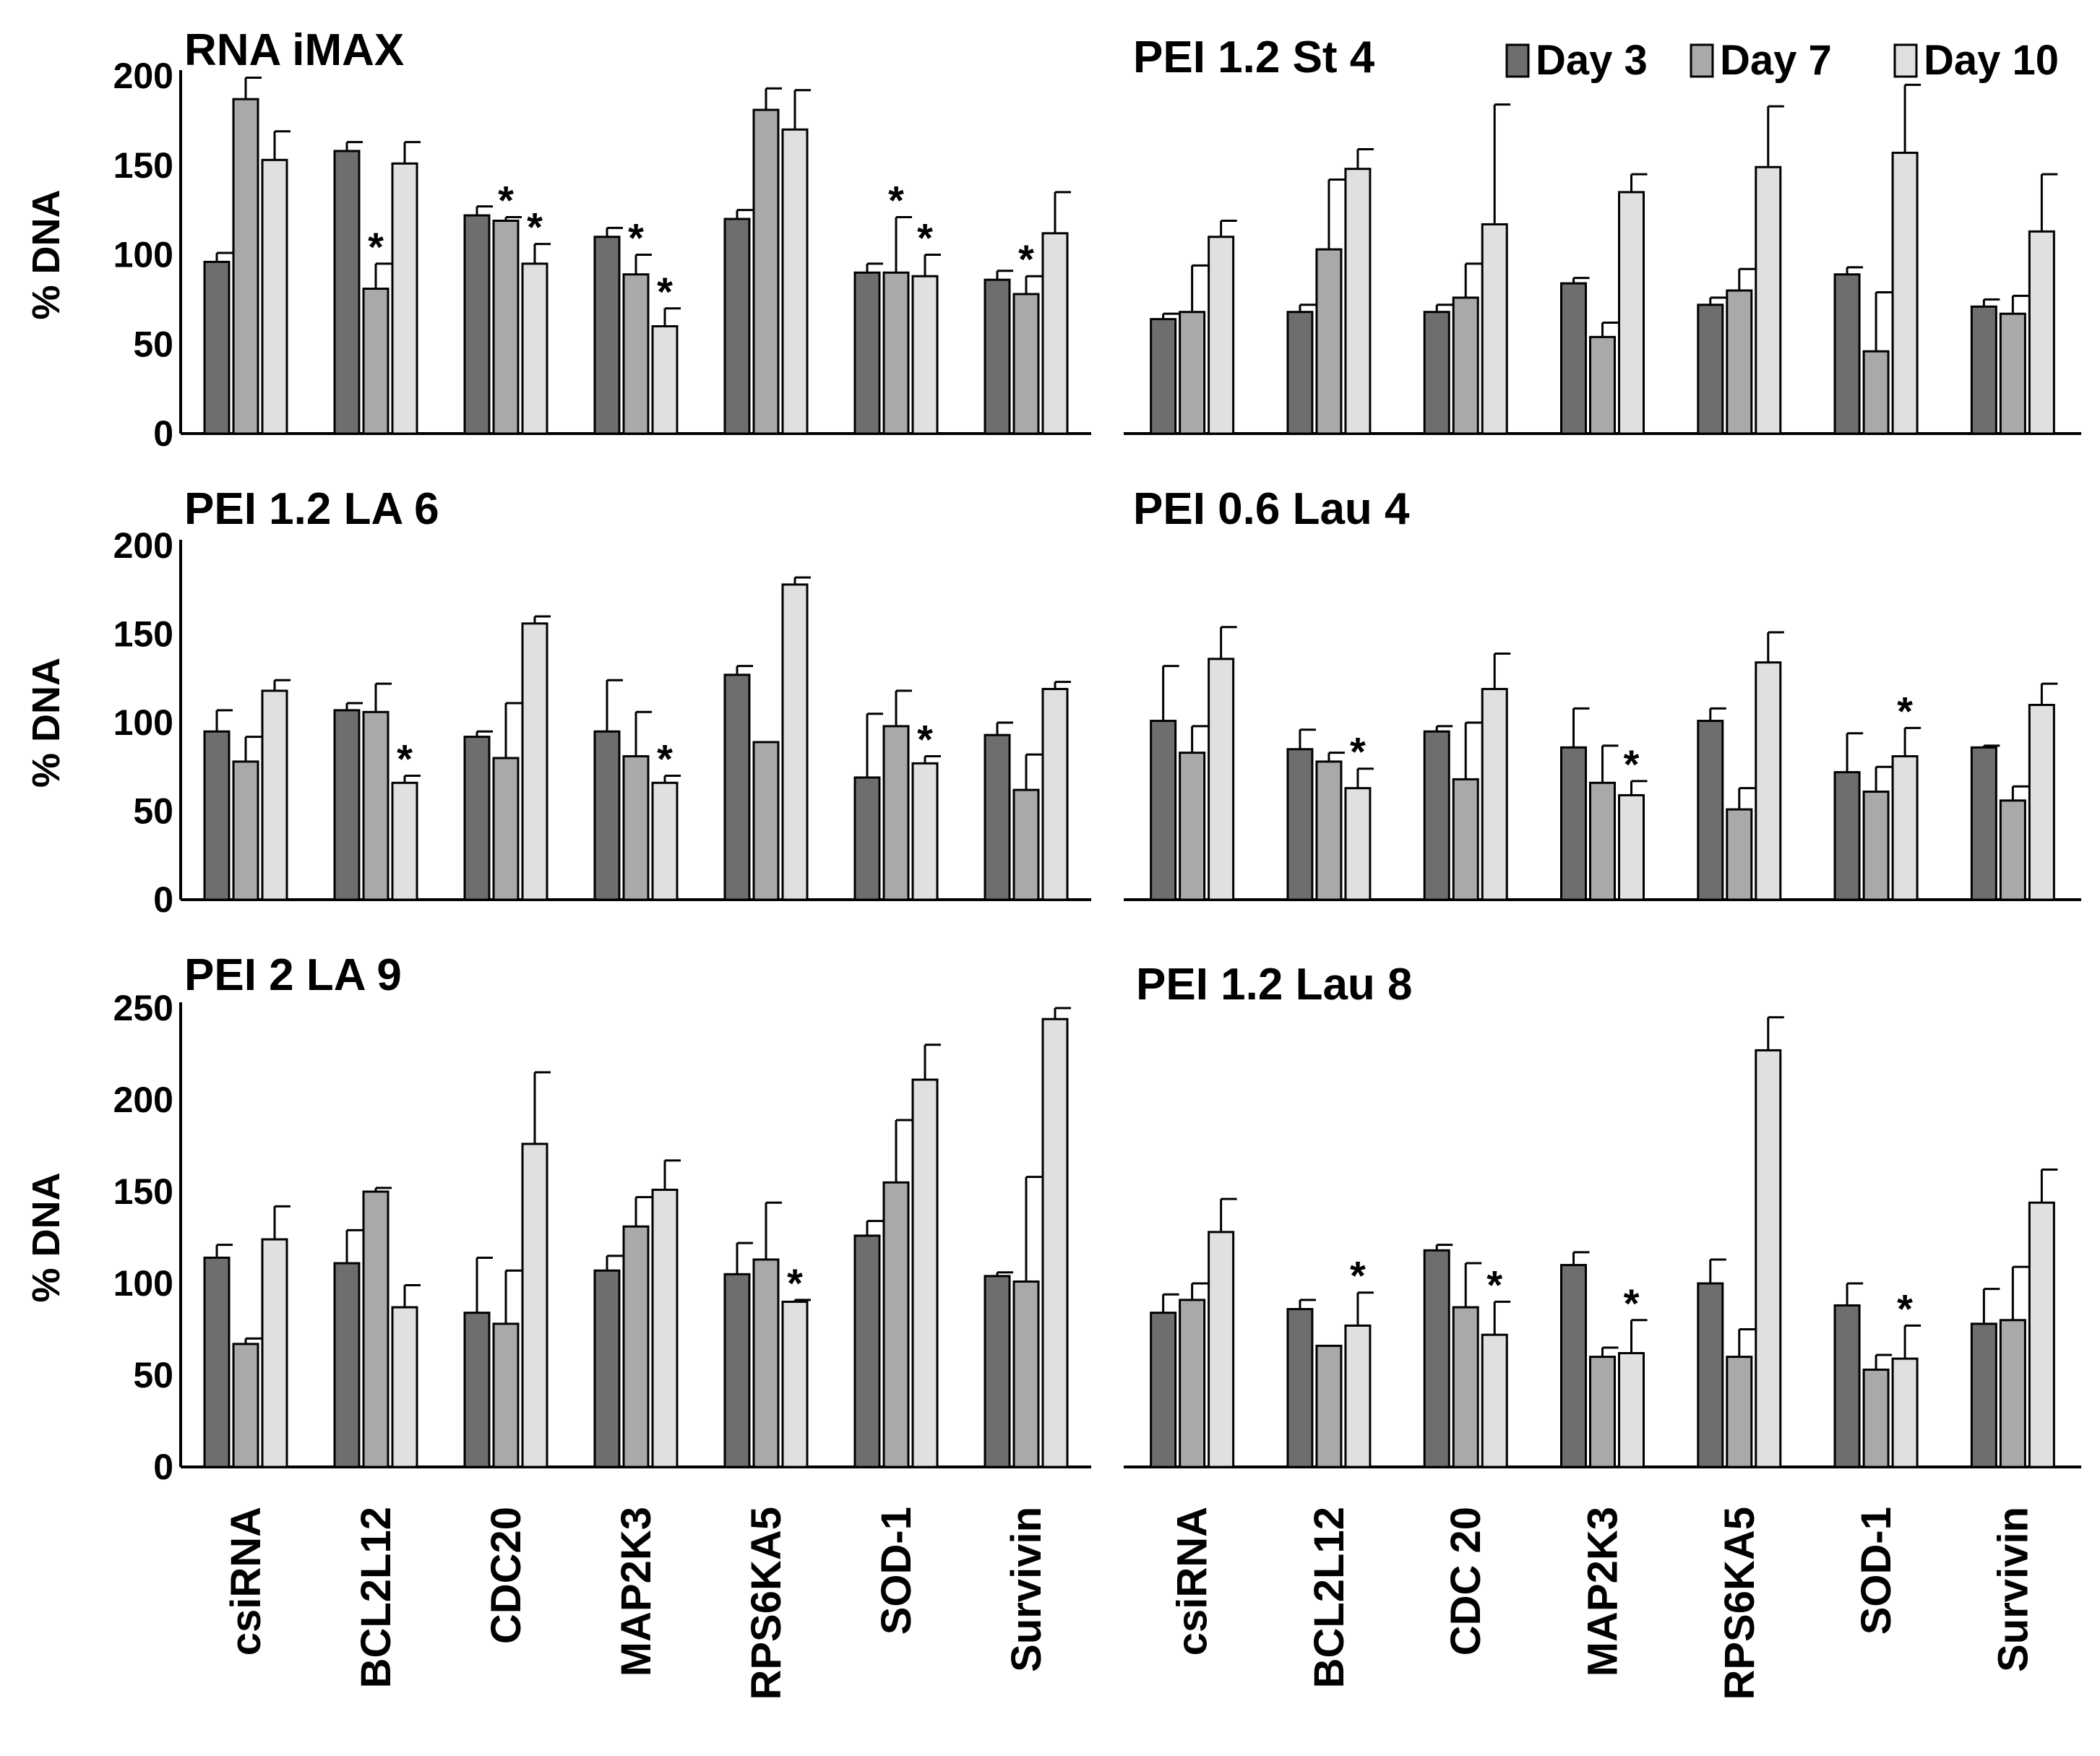 The width and height of the screenshot is (2100, 1756). What do you see at coordinates (558, 239) in the screenshot?
I see `chart-panel-1: RNA iMAX 0 50 100 150 200 % DNA * * * * * * * *` at bounding box center [558, 239].